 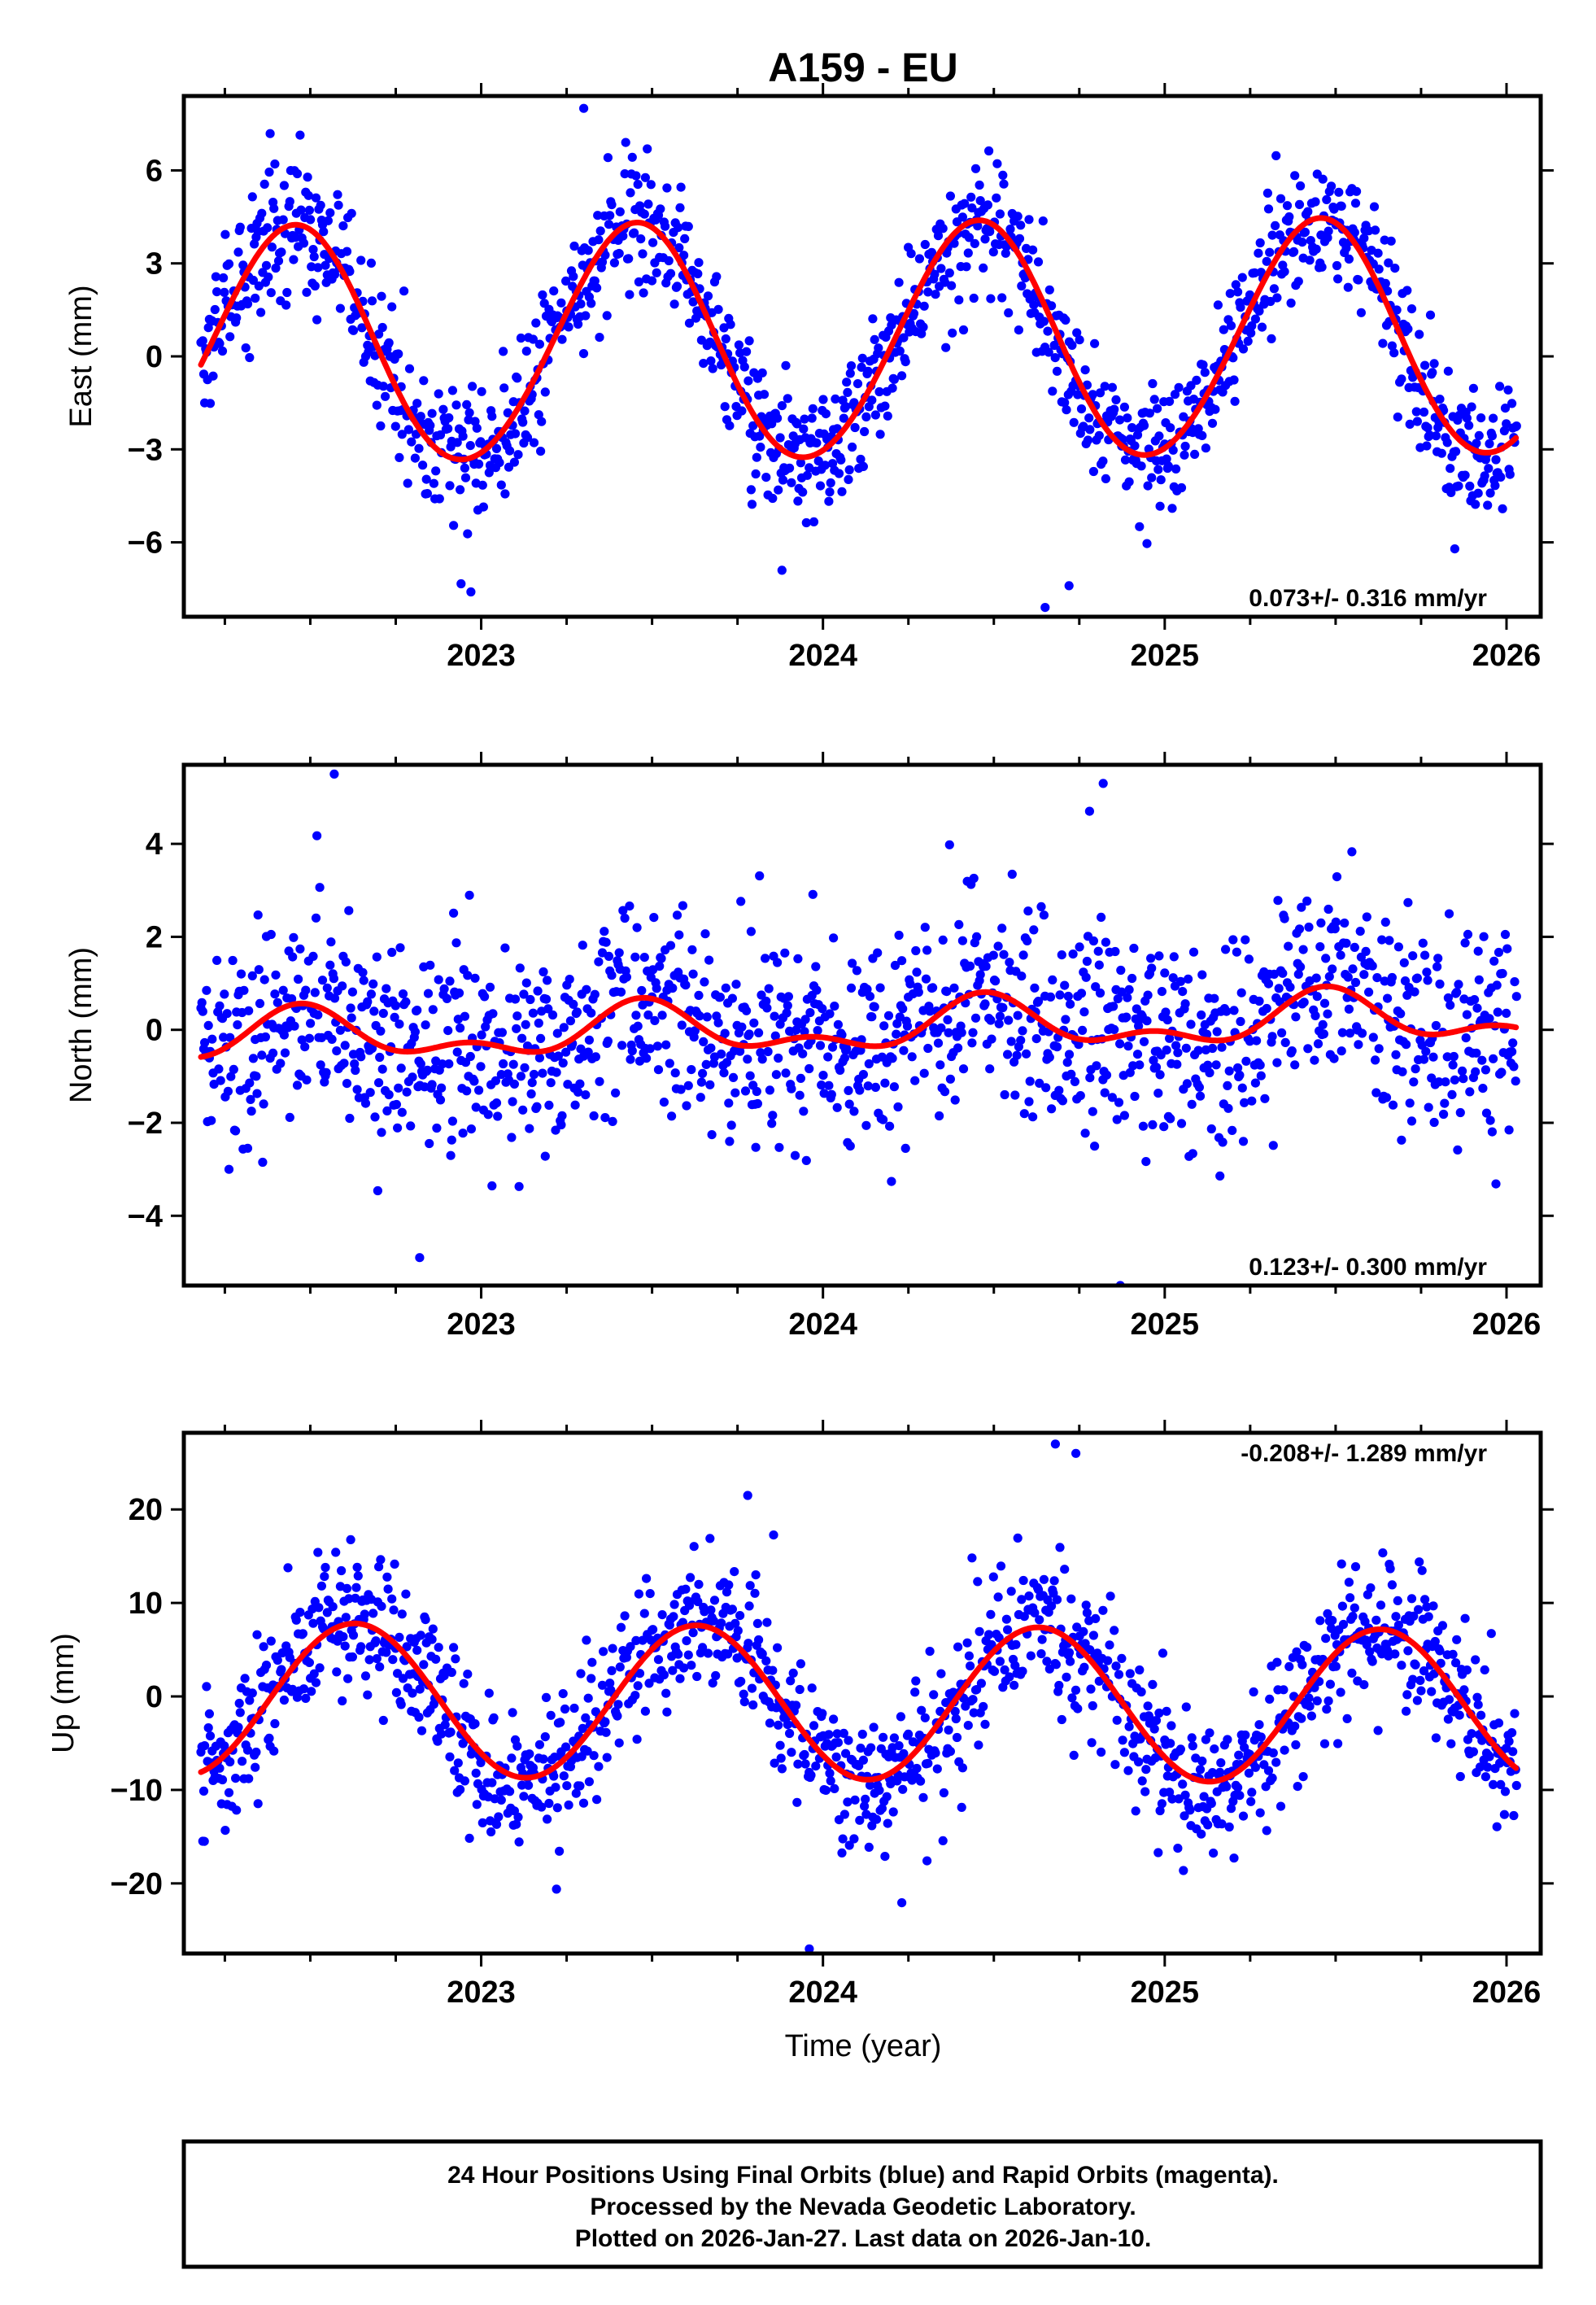 What do you see at coordinates (809, 1949) in the screenshot?
I see `up-outlier-point` at bounding box center [809, 1949].